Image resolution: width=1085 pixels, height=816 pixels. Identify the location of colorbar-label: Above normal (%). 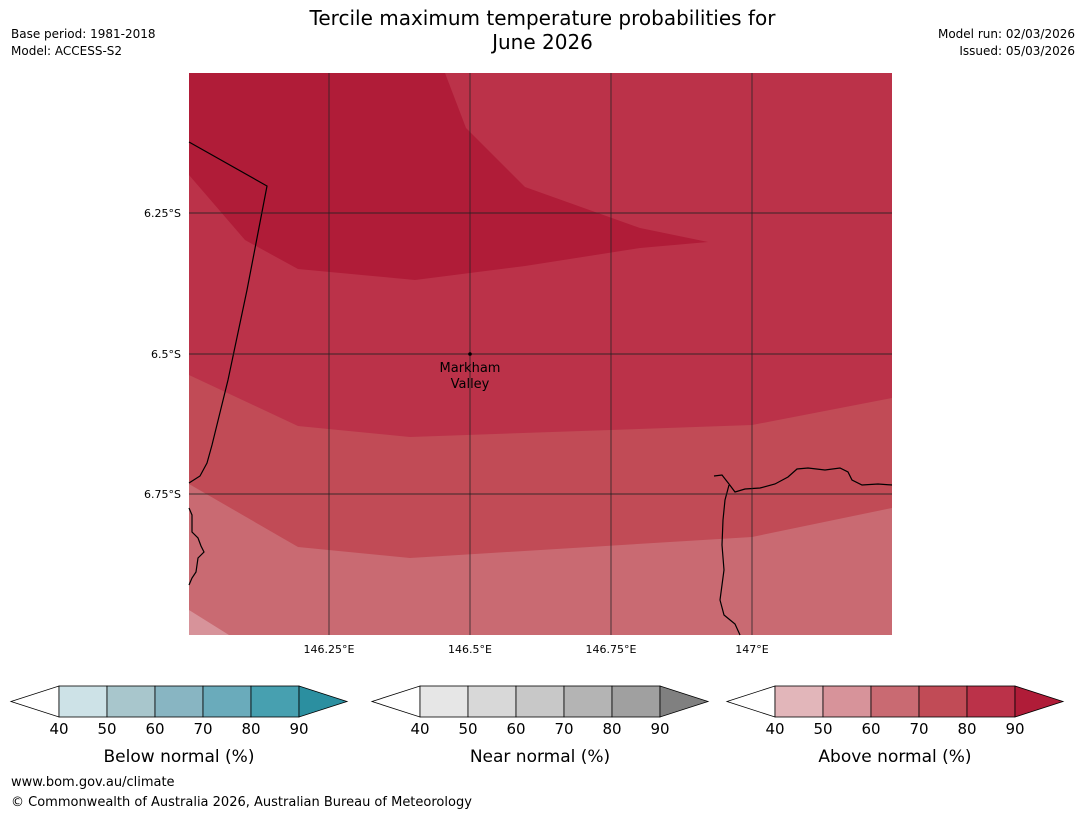
(894, 757).